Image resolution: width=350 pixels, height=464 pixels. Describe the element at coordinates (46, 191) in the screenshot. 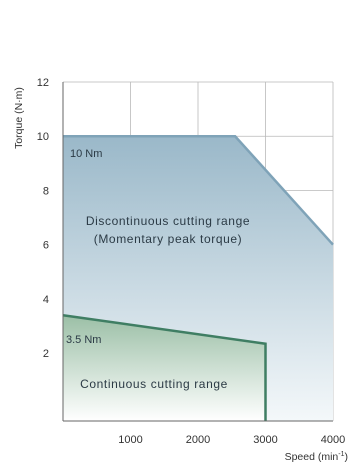

I see `y-tick-label-8: 8` at that location.